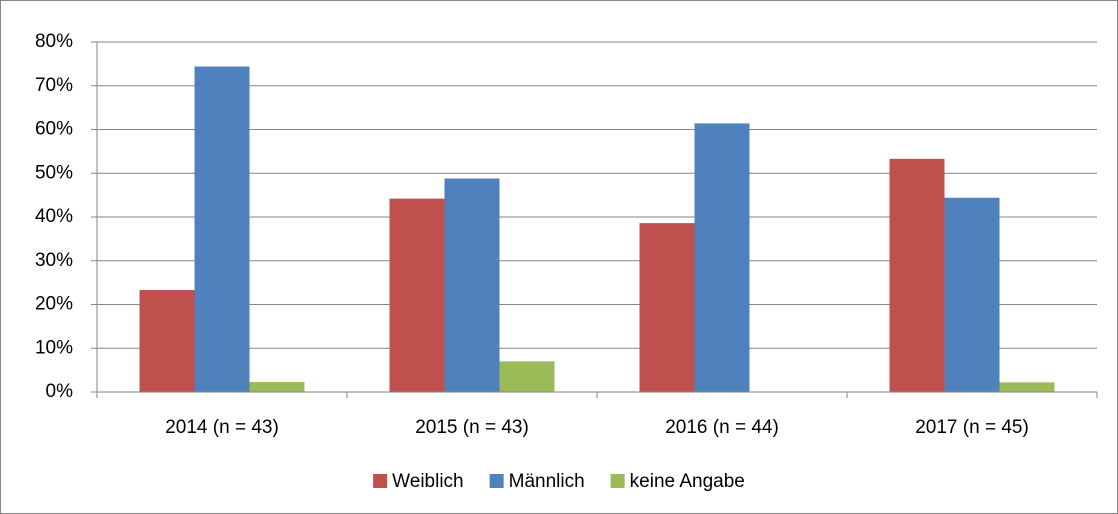 Image resolution: width=1118 pixels, height=514 pixels. What do you see at coordinates (472, 427) in the screenshot?
I see `x-tick-label: 2015 (n = 43)` at bounding box center [472, 427].